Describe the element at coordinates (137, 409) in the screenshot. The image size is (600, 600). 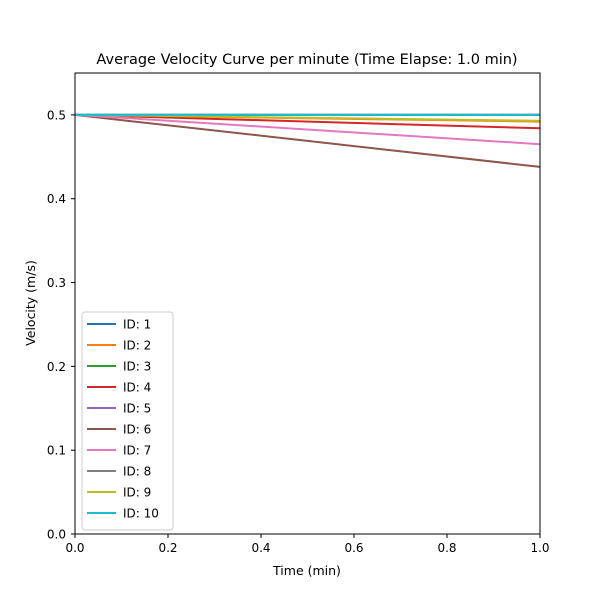
I see `legend-label: ID: 5` at that location.